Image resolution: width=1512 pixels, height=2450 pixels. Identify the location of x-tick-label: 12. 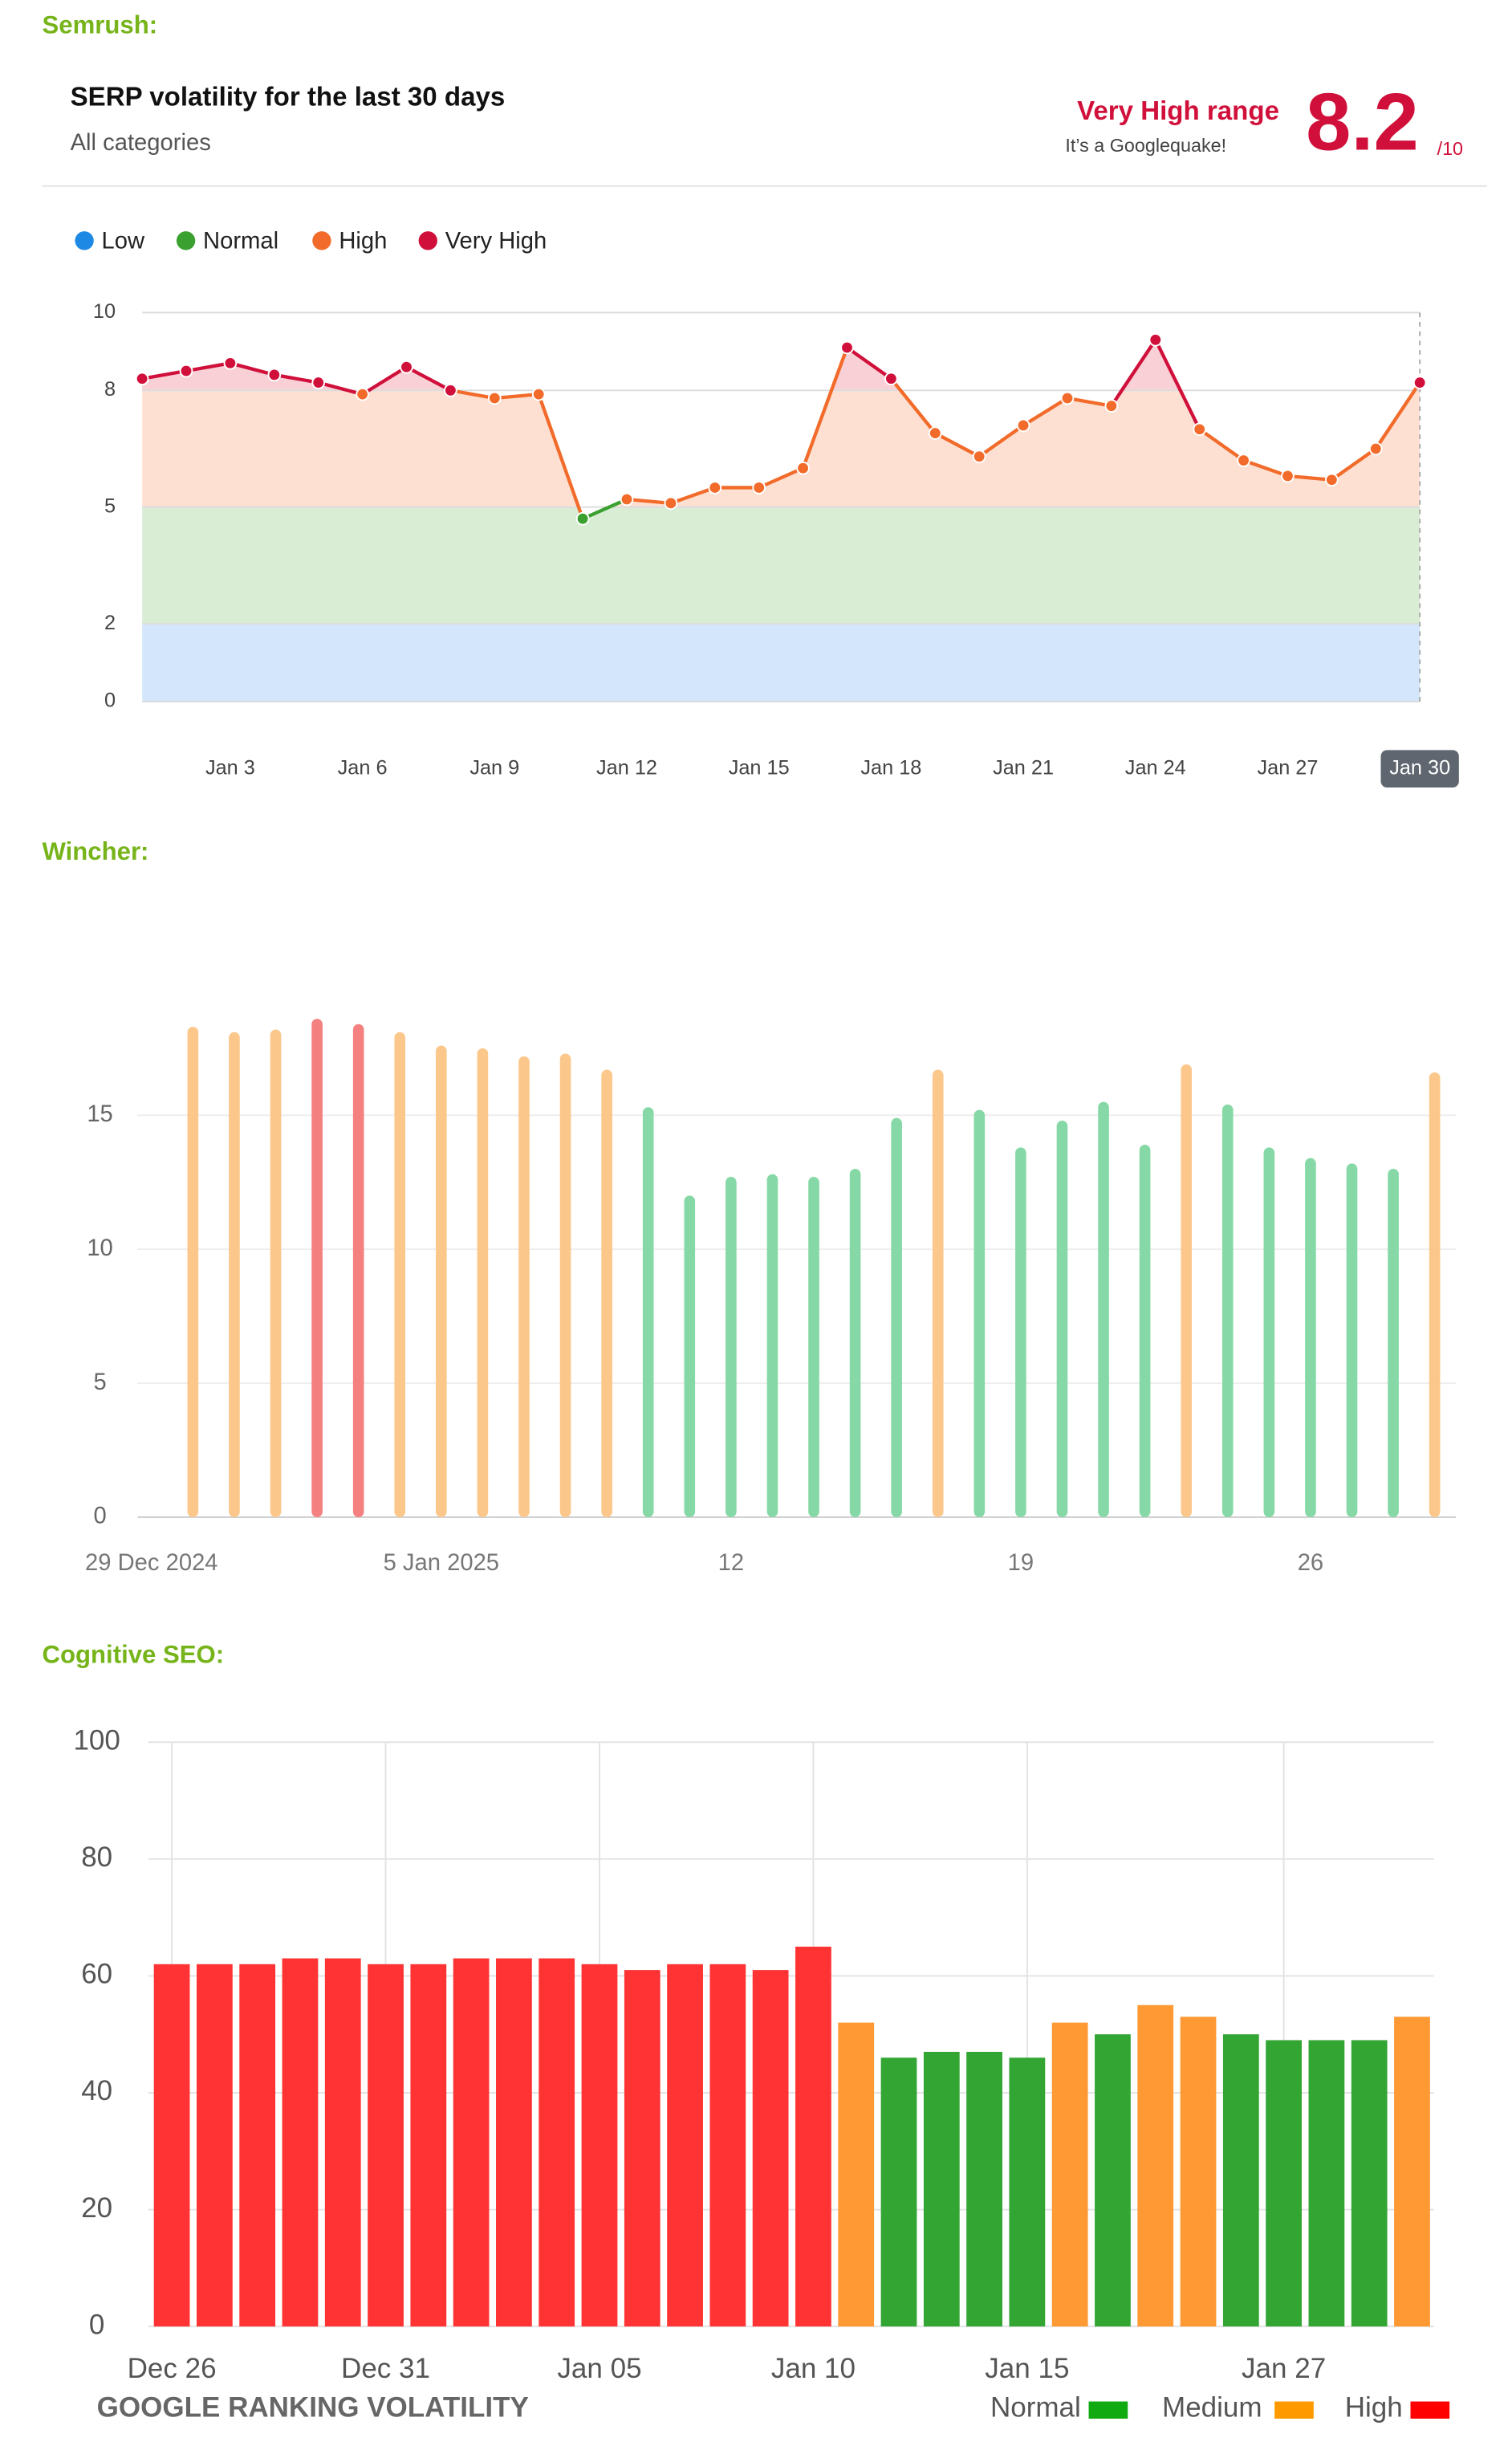
(731, 1563).